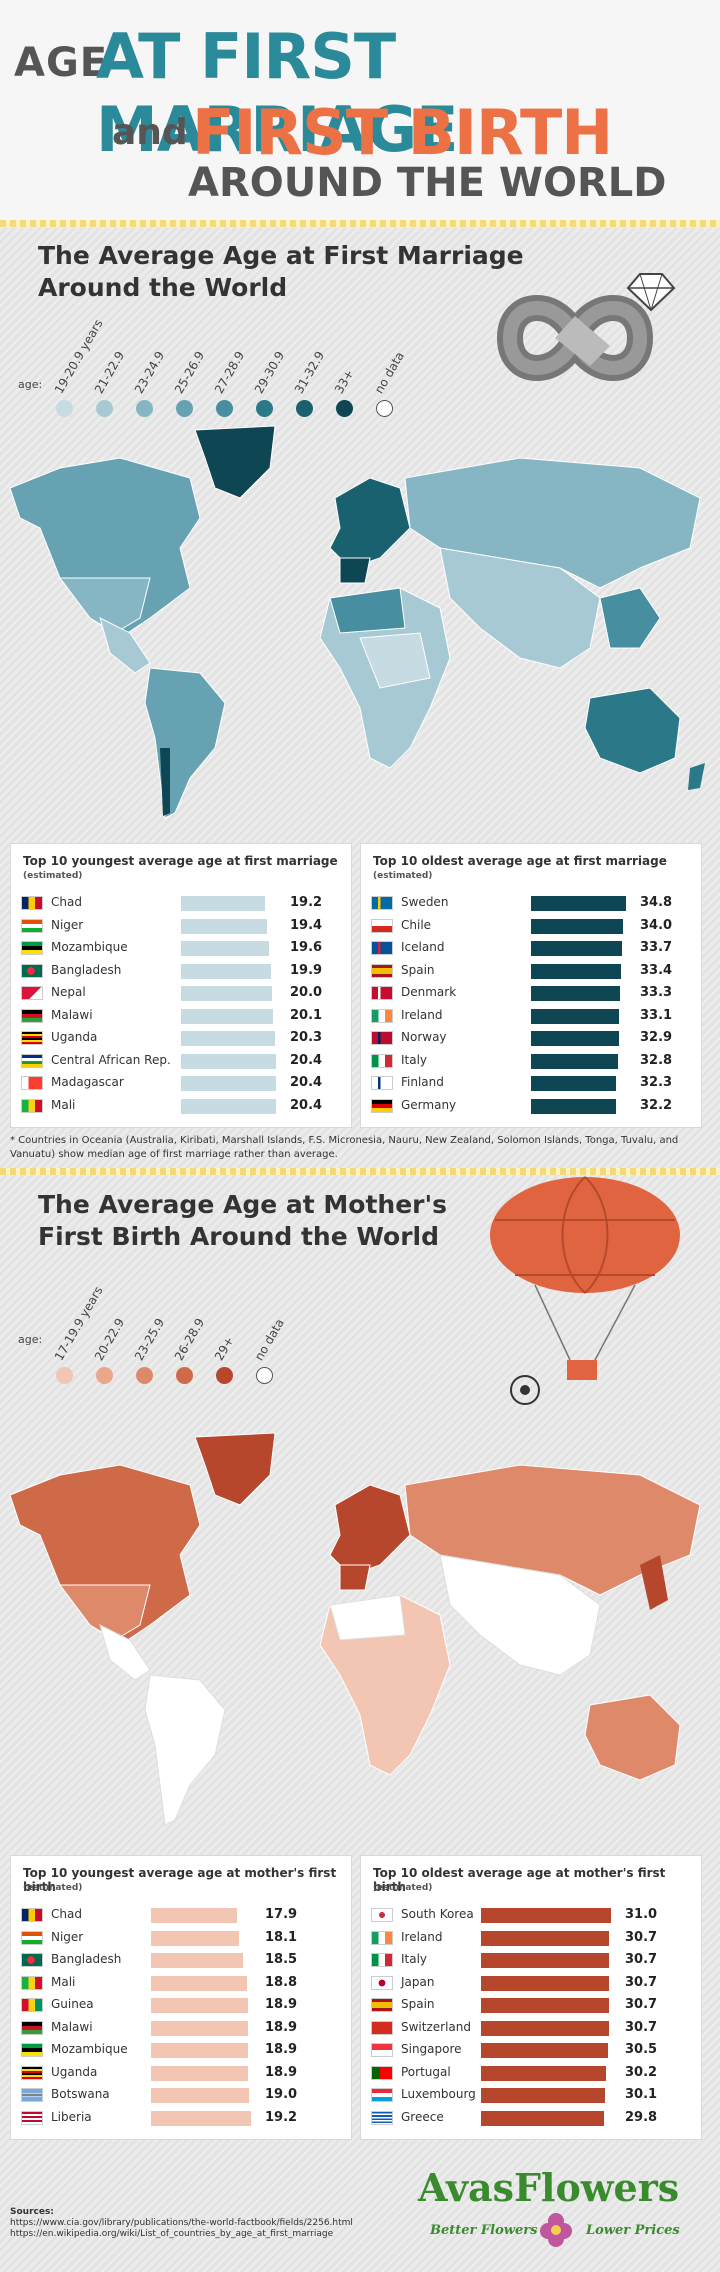  Describe the element at coordinates (80, 2094) in the screenshot. I see `country-name: Botswana` at that location.